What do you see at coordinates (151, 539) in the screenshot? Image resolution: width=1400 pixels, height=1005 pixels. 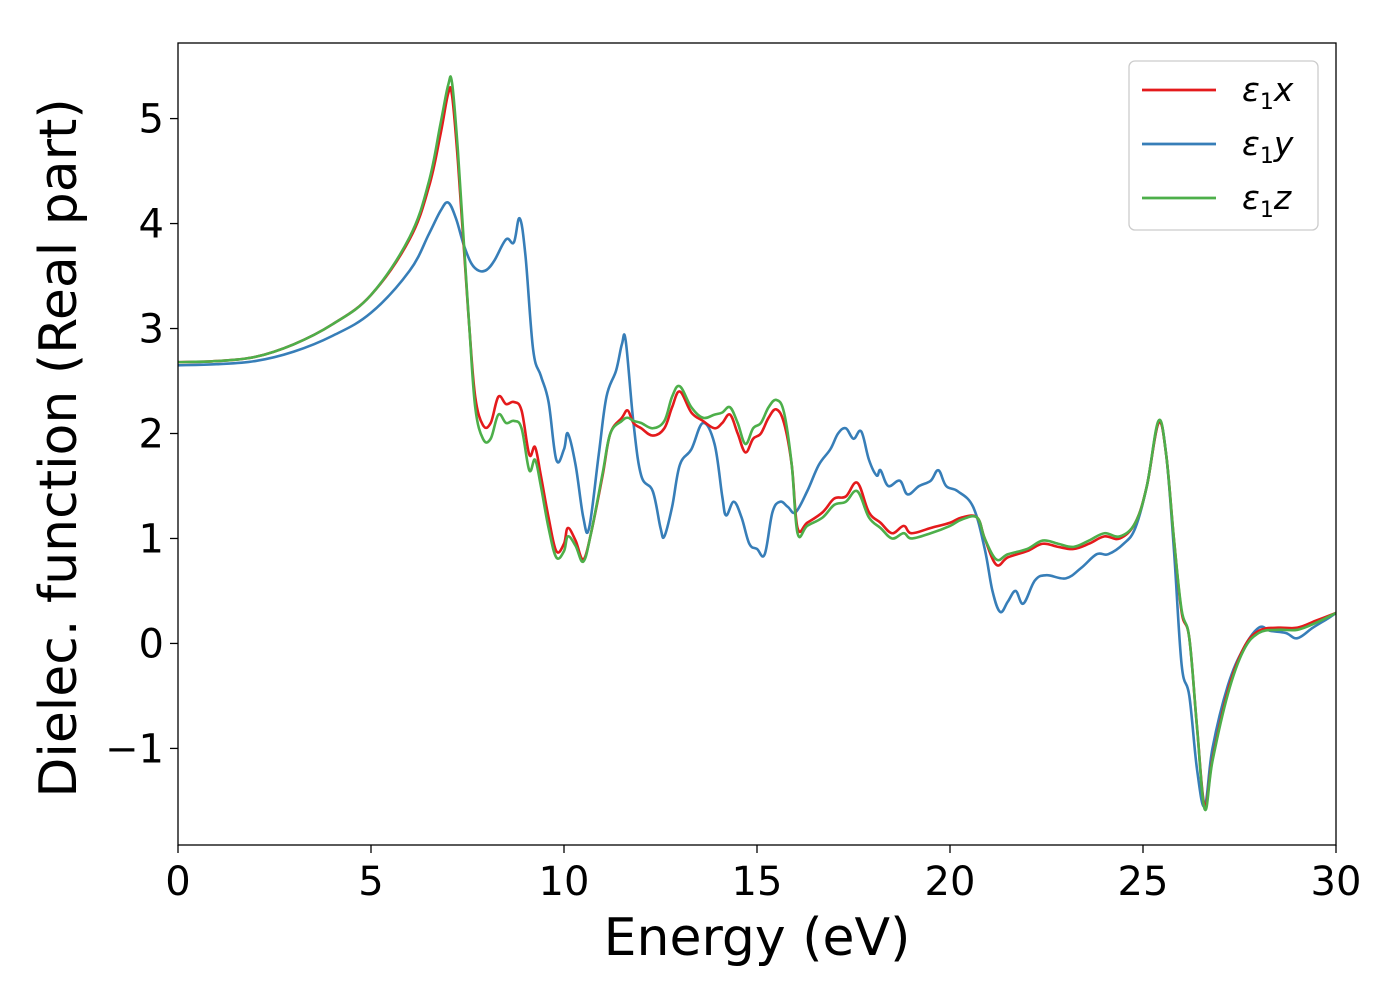 I see `y-tick-label: 1` at bounding box center [151, 539].